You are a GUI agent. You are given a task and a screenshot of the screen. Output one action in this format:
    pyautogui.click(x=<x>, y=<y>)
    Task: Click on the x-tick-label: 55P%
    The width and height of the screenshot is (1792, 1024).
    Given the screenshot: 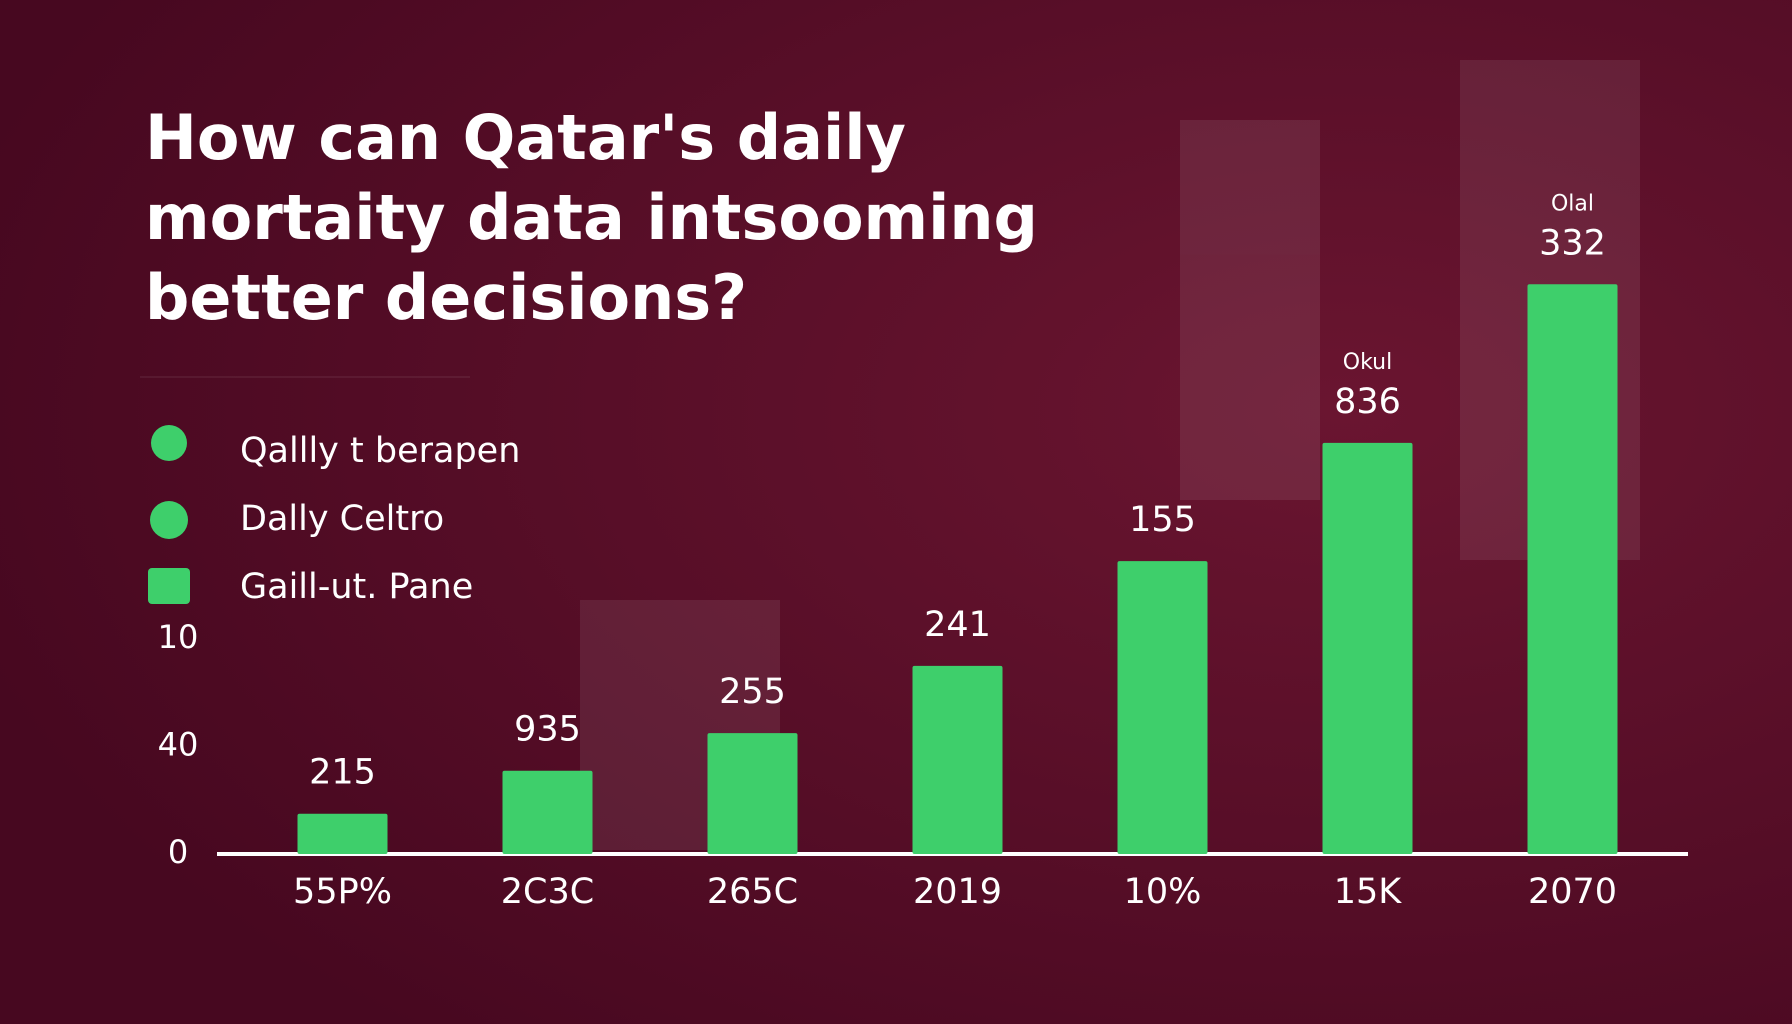 What is the action you would take?
    pyautogui.click(x=342, y=892)
    